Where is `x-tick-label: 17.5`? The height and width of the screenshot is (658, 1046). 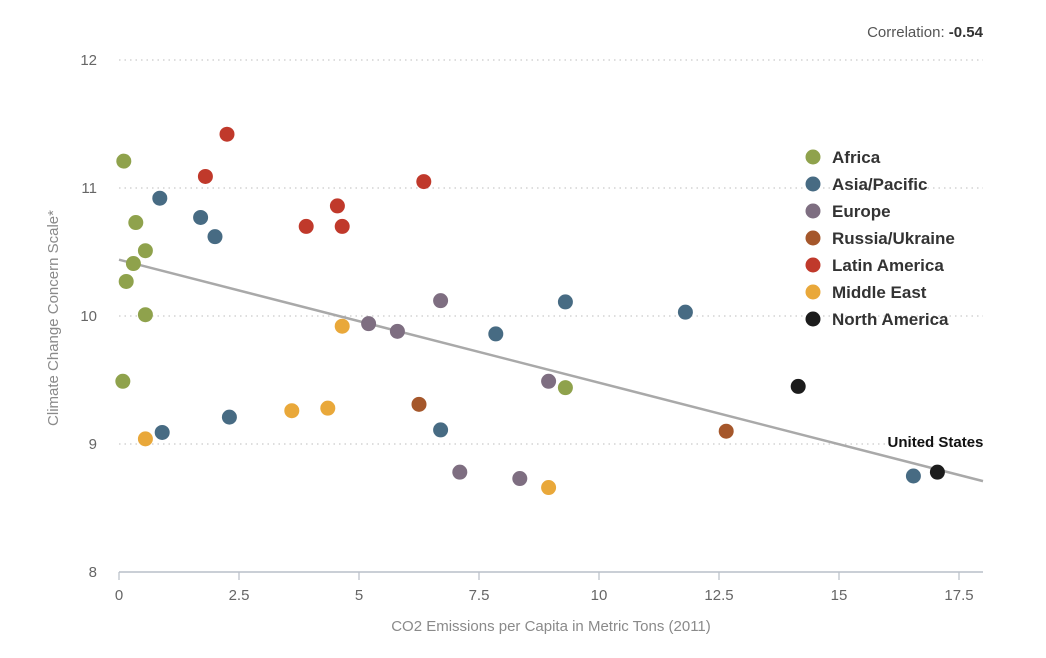 x-tick-label: 17.5 is located at coordinates (958, 595).